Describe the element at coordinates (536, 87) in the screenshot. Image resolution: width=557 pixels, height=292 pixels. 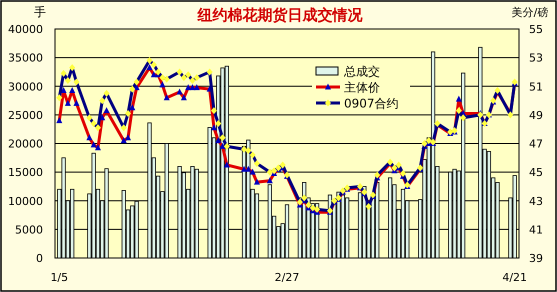
I see `y2-tick-label: 51` at that location.